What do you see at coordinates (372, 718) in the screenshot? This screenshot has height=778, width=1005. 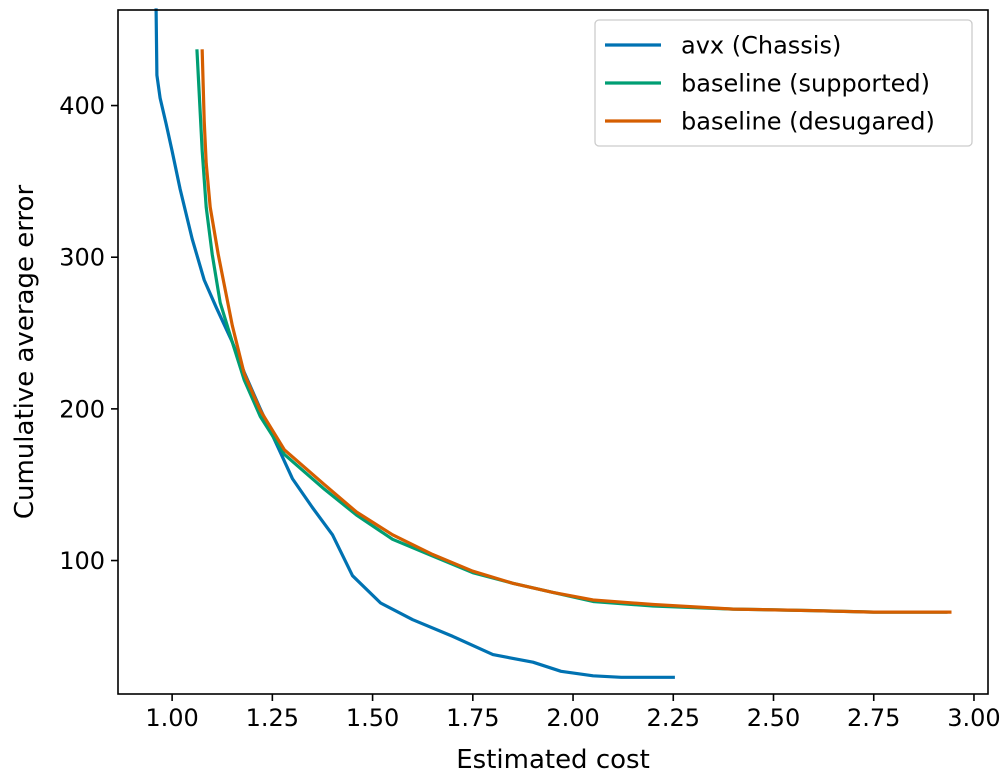 I see `x-tick-label: 1.50` at bounding box center [372, 718].